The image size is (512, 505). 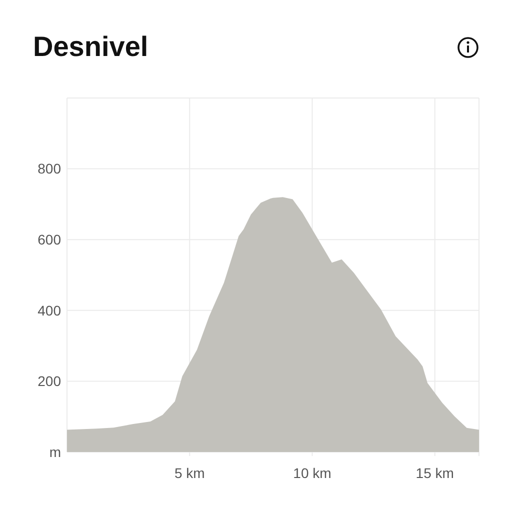 What do you see at coordinates (50, 168) in the screenshot?
I see `y-tick-label: 800` at bounding box center [50, 168].